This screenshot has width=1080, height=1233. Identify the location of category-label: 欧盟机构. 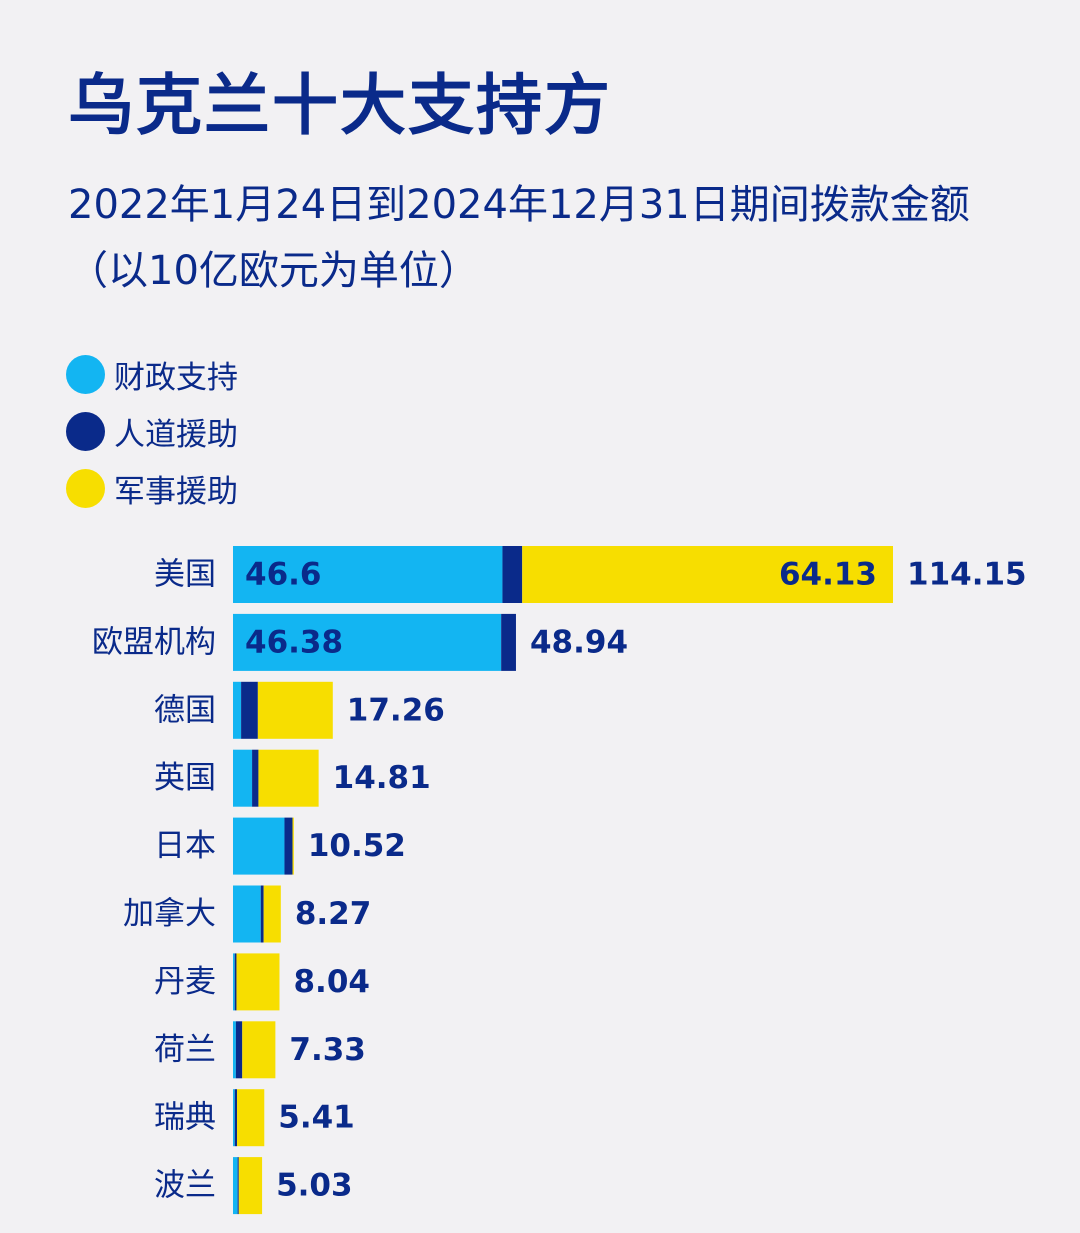
(154, 642).